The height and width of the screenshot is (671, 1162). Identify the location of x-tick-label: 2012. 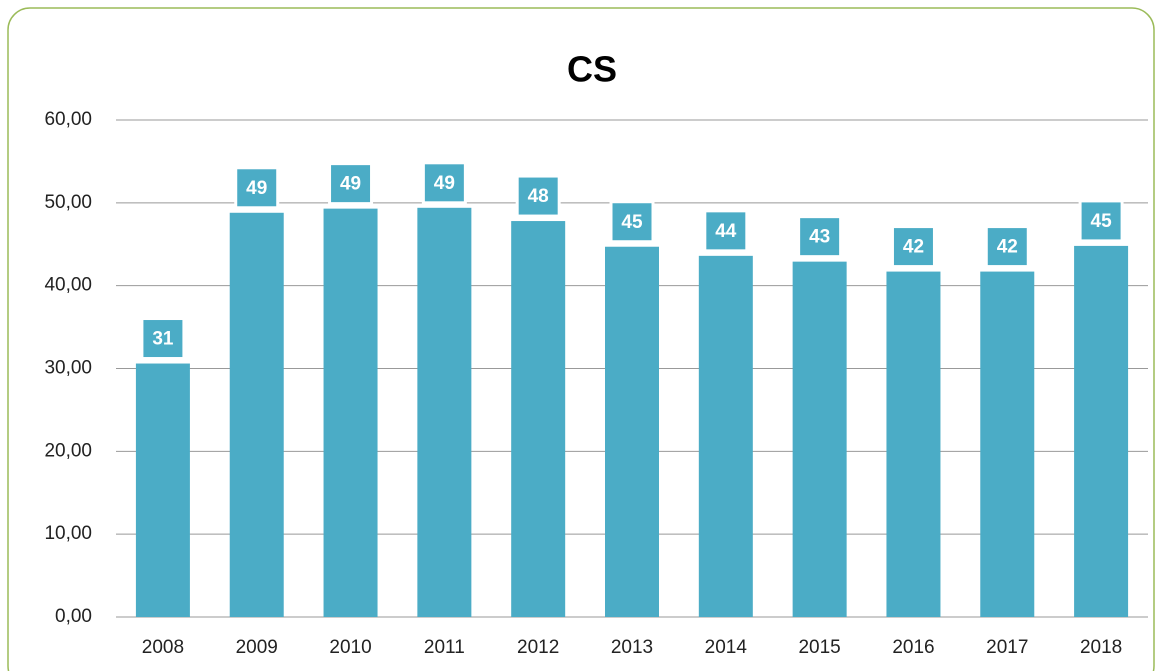
(538, 647).